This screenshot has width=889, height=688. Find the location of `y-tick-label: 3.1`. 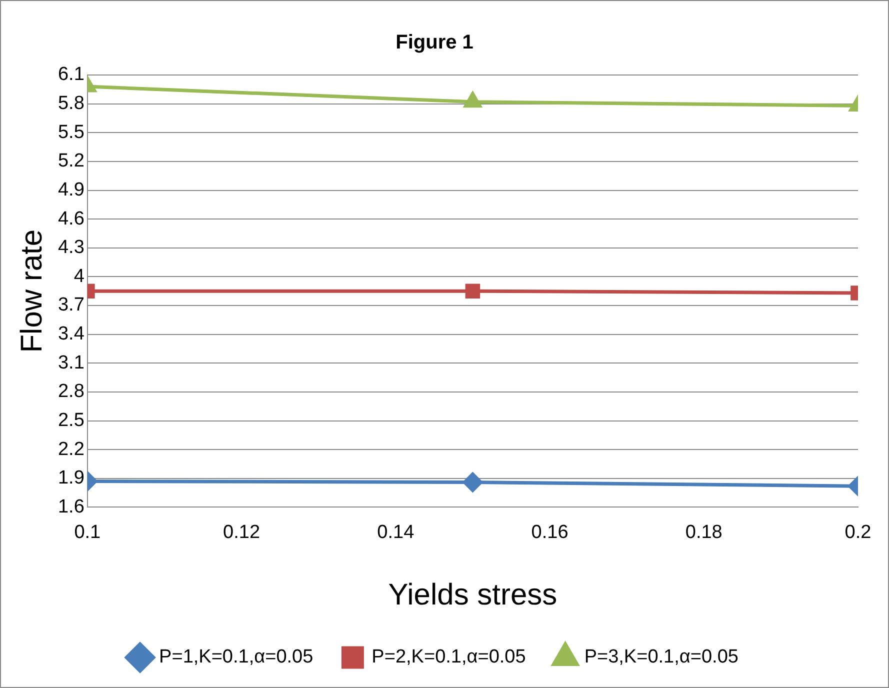

y-tick-label: 3.1 is located at coordinates (71, 363).